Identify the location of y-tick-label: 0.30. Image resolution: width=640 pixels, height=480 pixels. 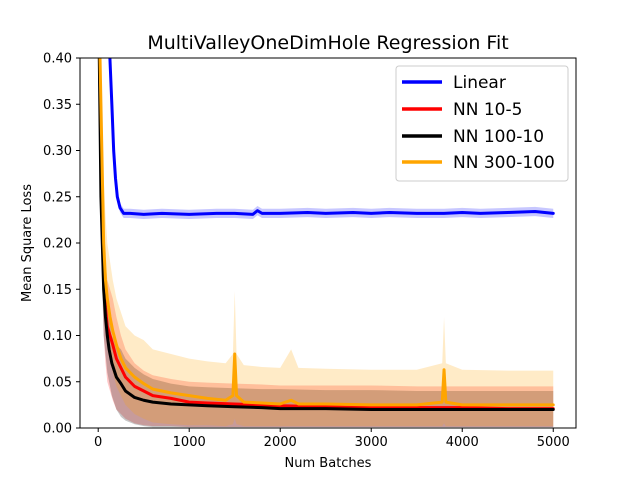
(57, 151).